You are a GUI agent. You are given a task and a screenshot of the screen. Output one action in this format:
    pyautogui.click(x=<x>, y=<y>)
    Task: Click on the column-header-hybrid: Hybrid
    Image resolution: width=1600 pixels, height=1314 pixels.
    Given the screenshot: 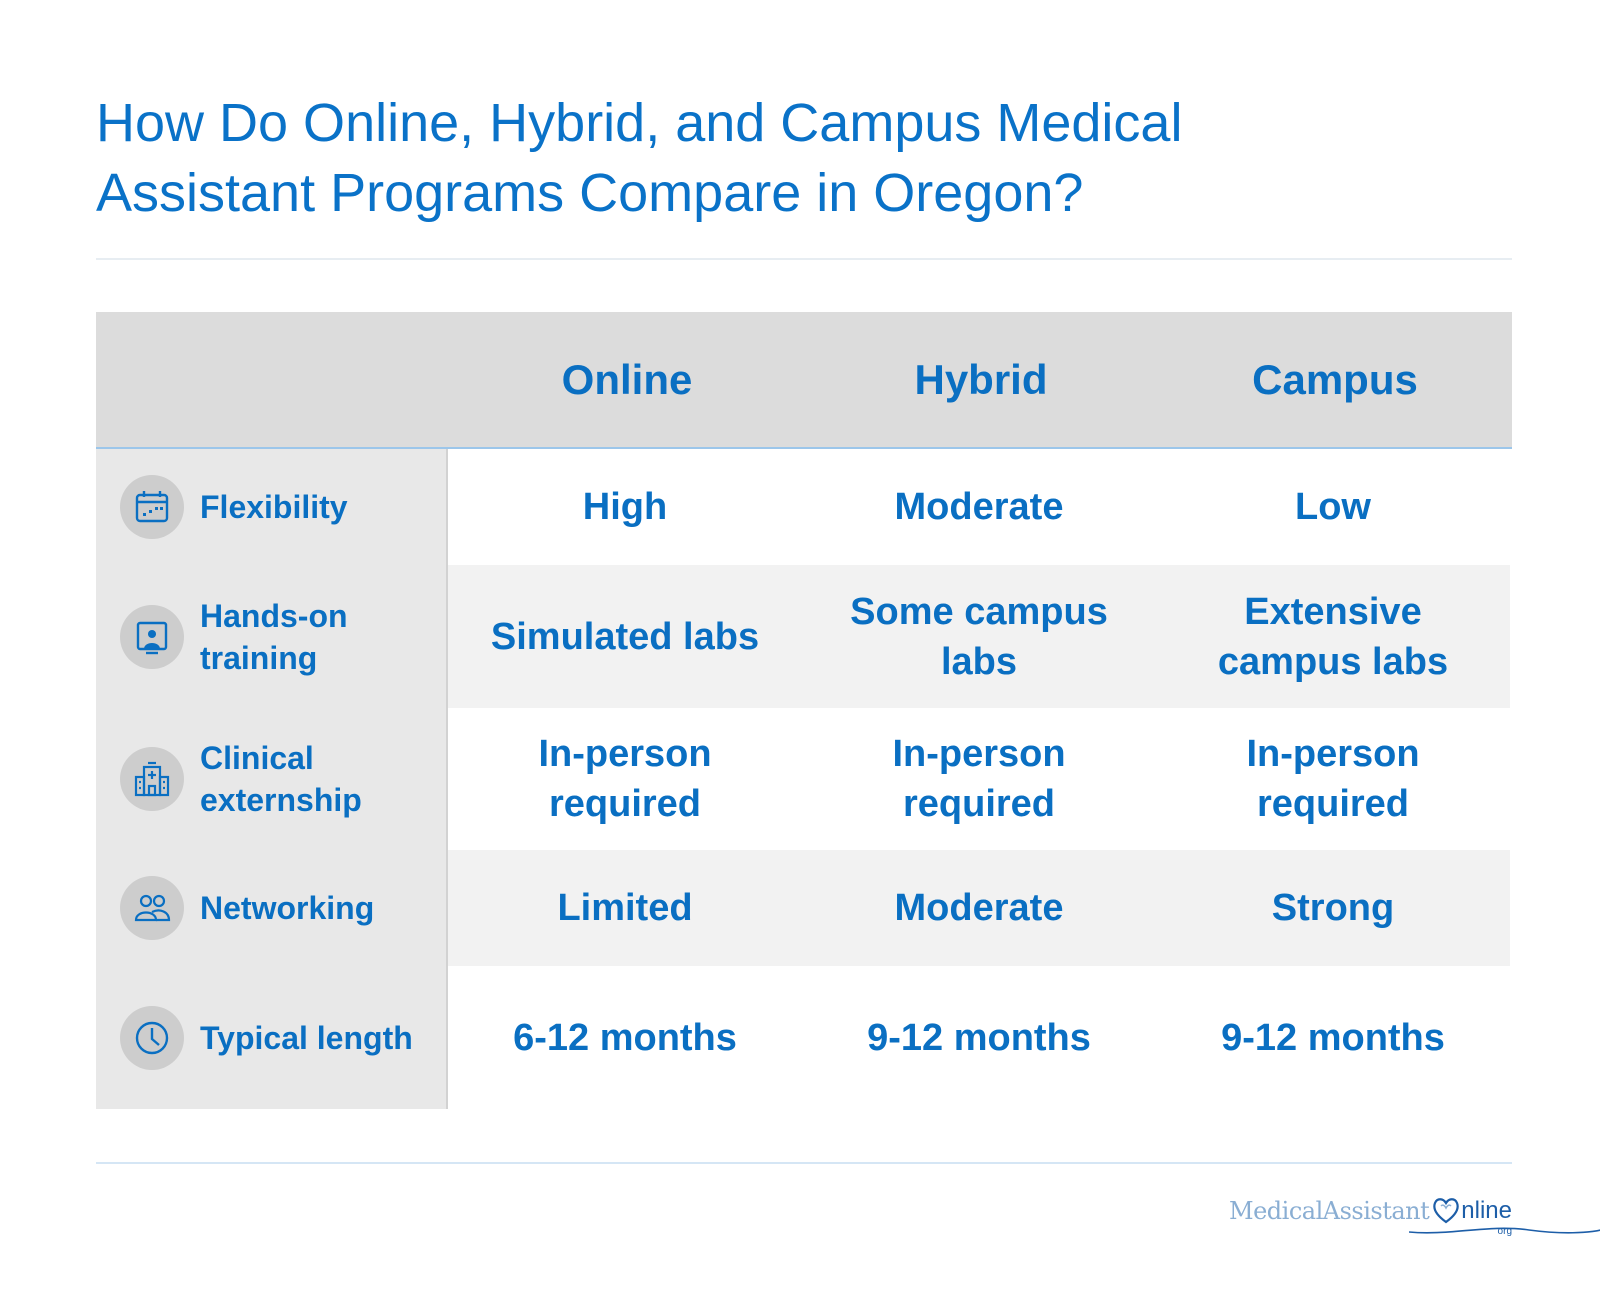 What is the action you would take?
    pyautogui.click(x=981, y=379)
    